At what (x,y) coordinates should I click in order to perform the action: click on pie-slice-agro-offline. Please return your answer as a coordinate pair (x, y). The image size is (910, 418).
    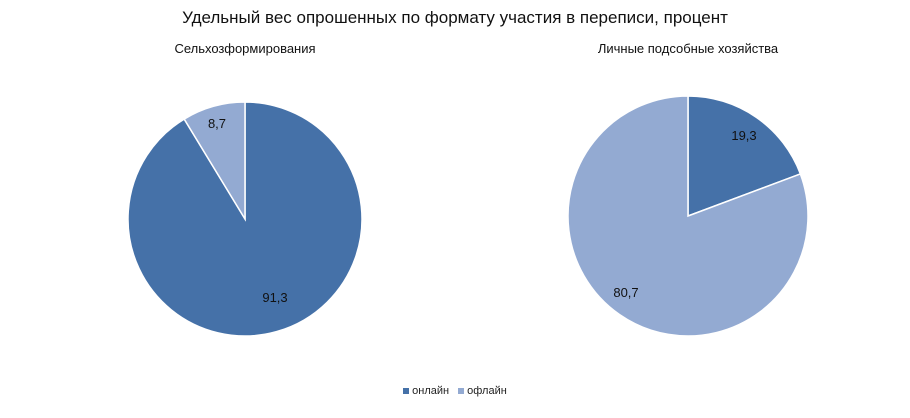
    Looking at the image, I should click on (214, 161).